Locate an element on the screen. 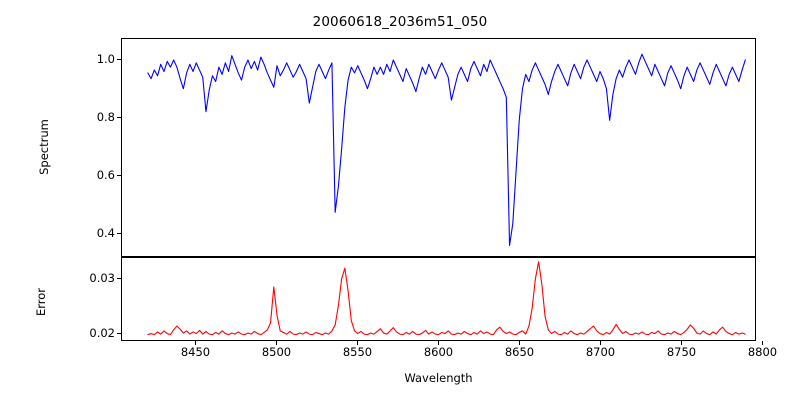  x-tick-label: 8650 is located at coordinates (519, 352).